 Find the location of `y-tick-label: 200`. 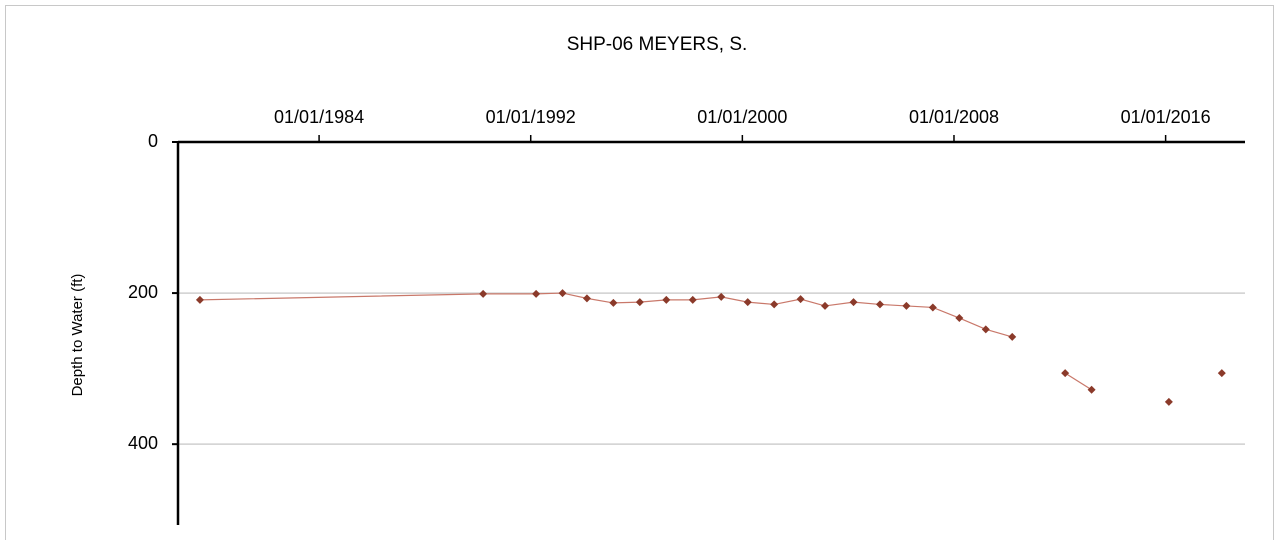

y-tick-label: 200 is located at coordinates (143, 292).